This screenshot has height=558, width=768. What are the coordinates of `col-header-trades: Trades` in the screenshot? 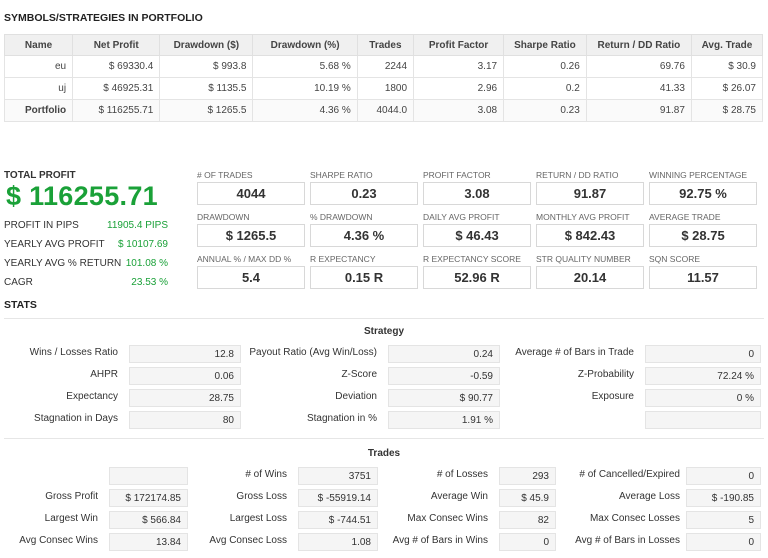 It's located at (385, 45).